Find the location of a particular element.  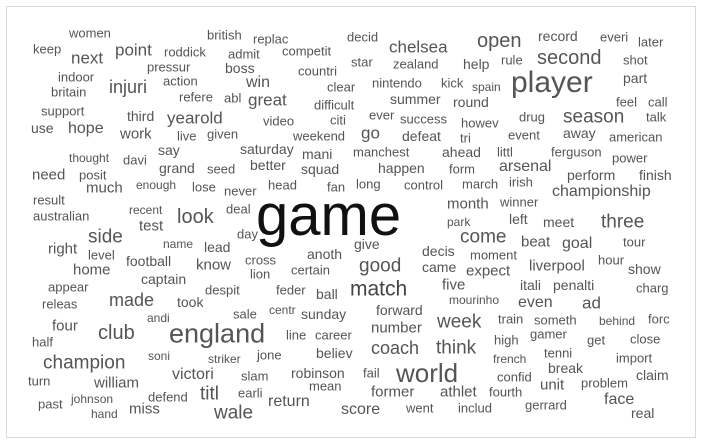

word-better: better is located at coordinates (268, 165).